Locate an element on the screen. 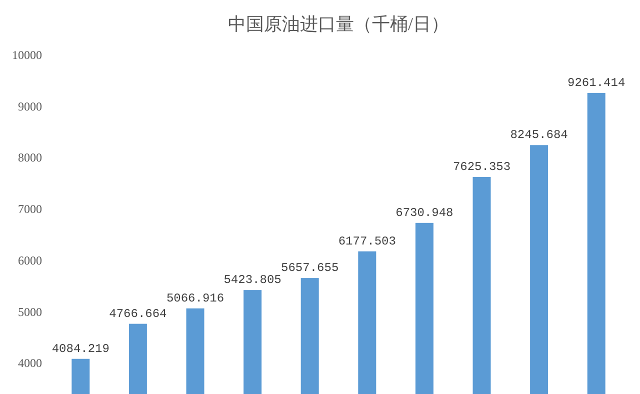 The width and height of the screenshot is (640, 394). data-label: 5423.805 is located at coordinates (253, 280).